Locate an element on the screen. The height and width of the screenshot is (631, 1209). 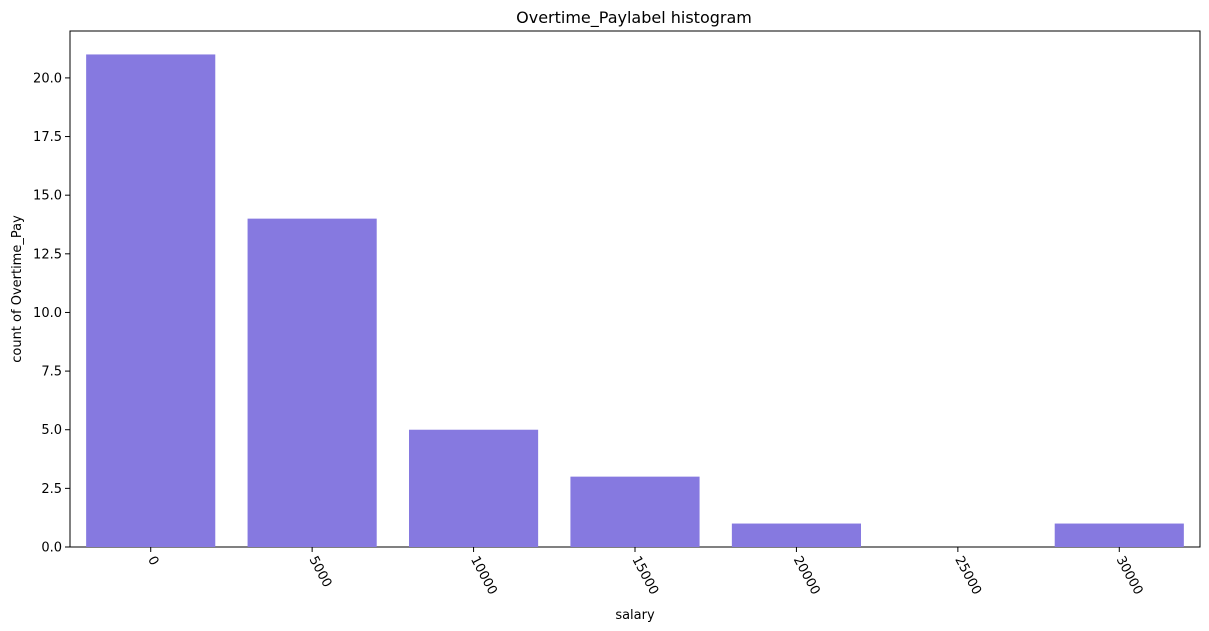
x-tick-label: 10000 is located at coordinates (483, 576).